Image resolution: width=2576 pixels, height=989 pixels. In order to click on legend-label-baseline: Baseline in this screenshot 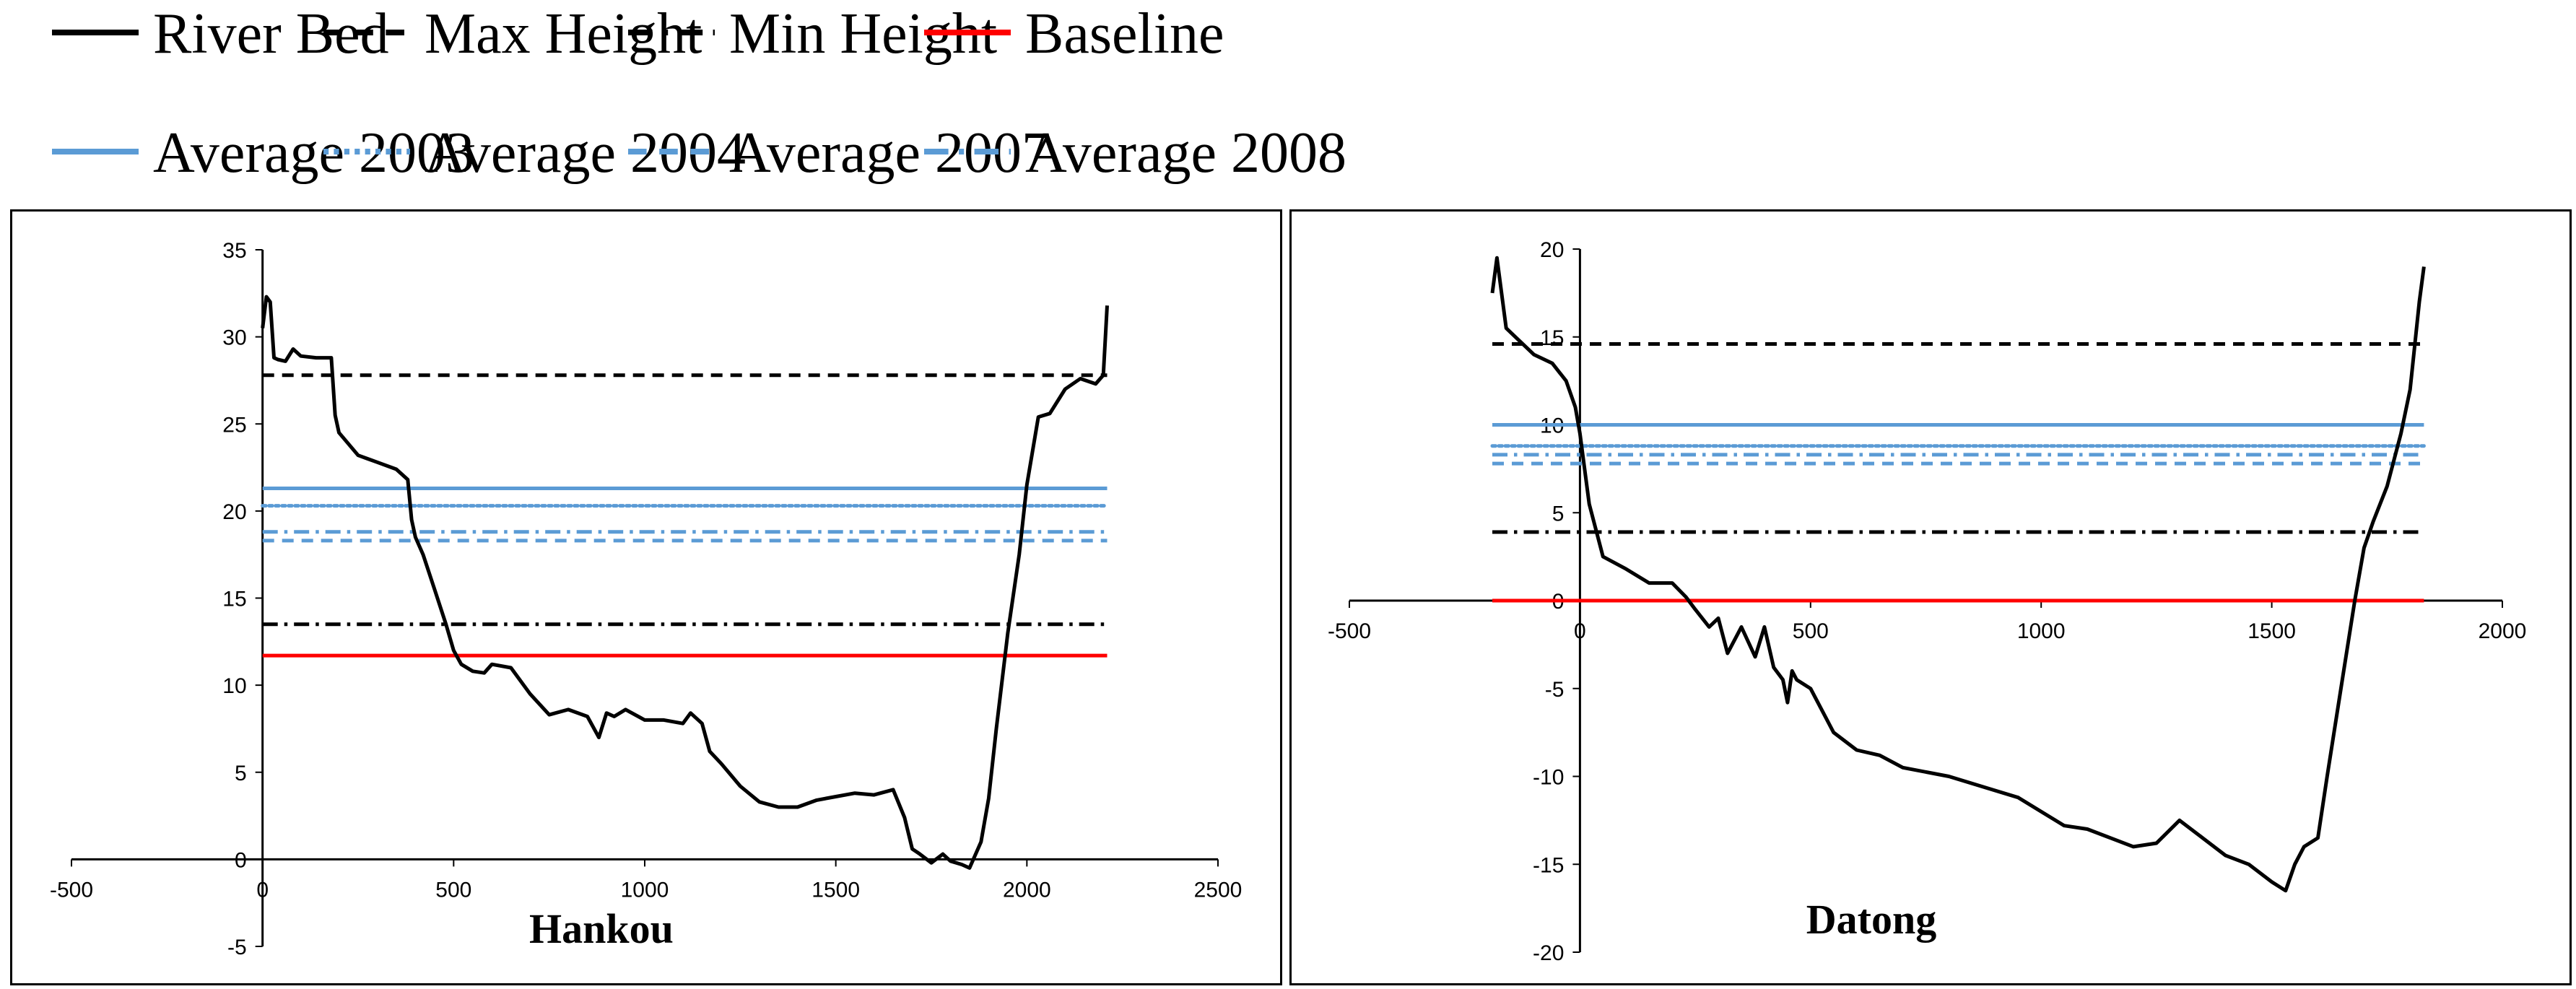, I will do `click(1124, 34)`.